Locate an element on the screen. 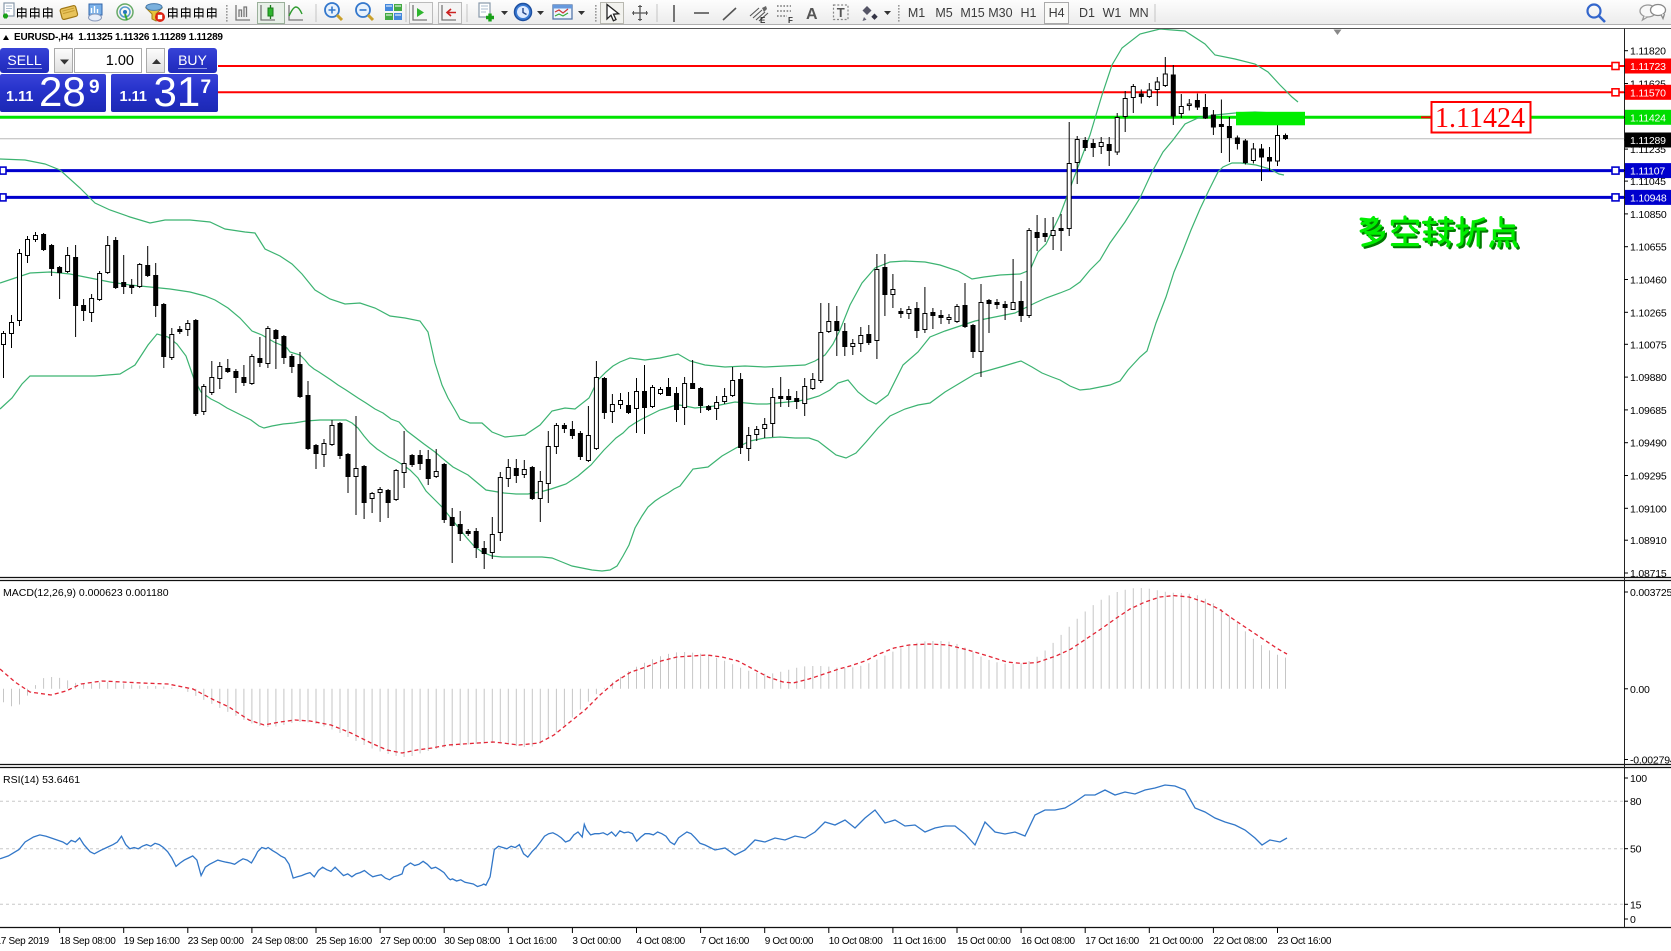  svg-text: 27 Sep 00:00 is located at coordinates (408, 941).